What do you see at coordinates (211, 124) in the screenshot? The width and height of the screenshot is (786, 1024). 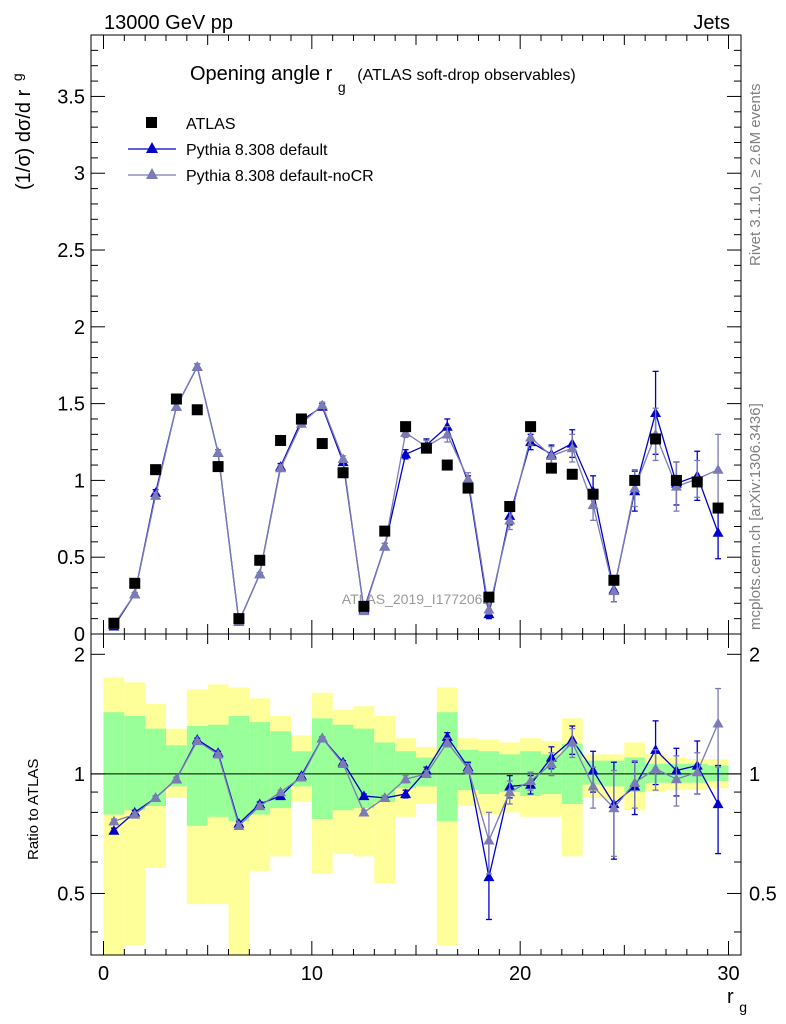 I see `legend-label-atlas: ATLAS` at bounding box center [211, 124].